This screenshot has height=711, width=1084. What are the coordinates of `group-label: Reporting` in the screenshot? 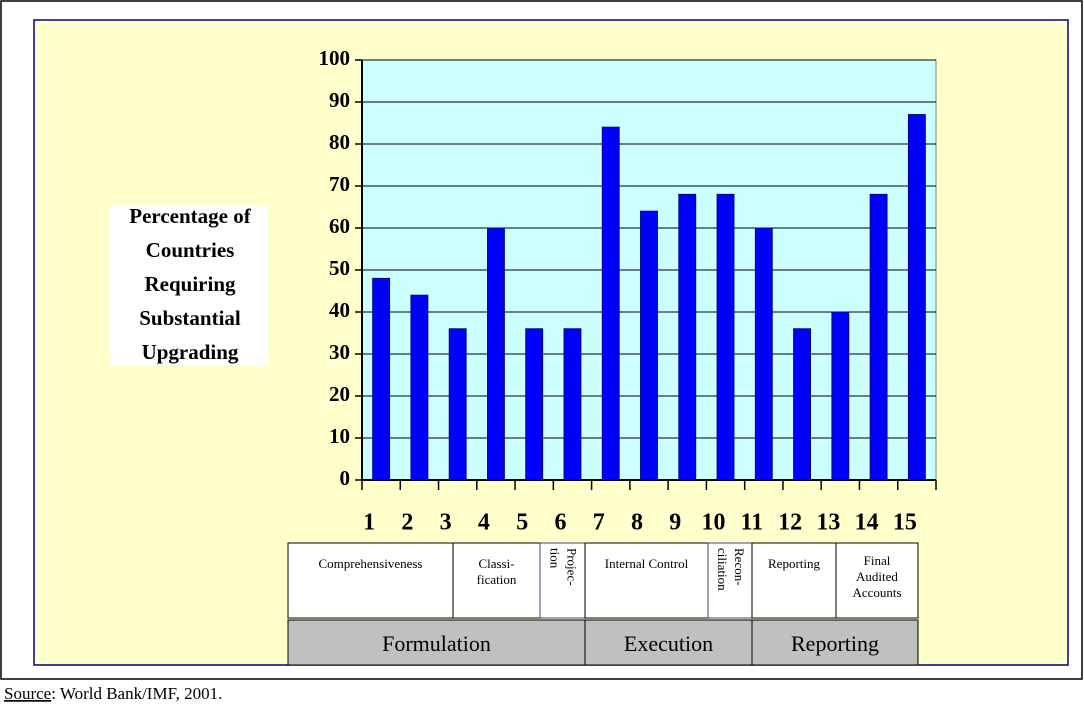 It's located at (835, 643).